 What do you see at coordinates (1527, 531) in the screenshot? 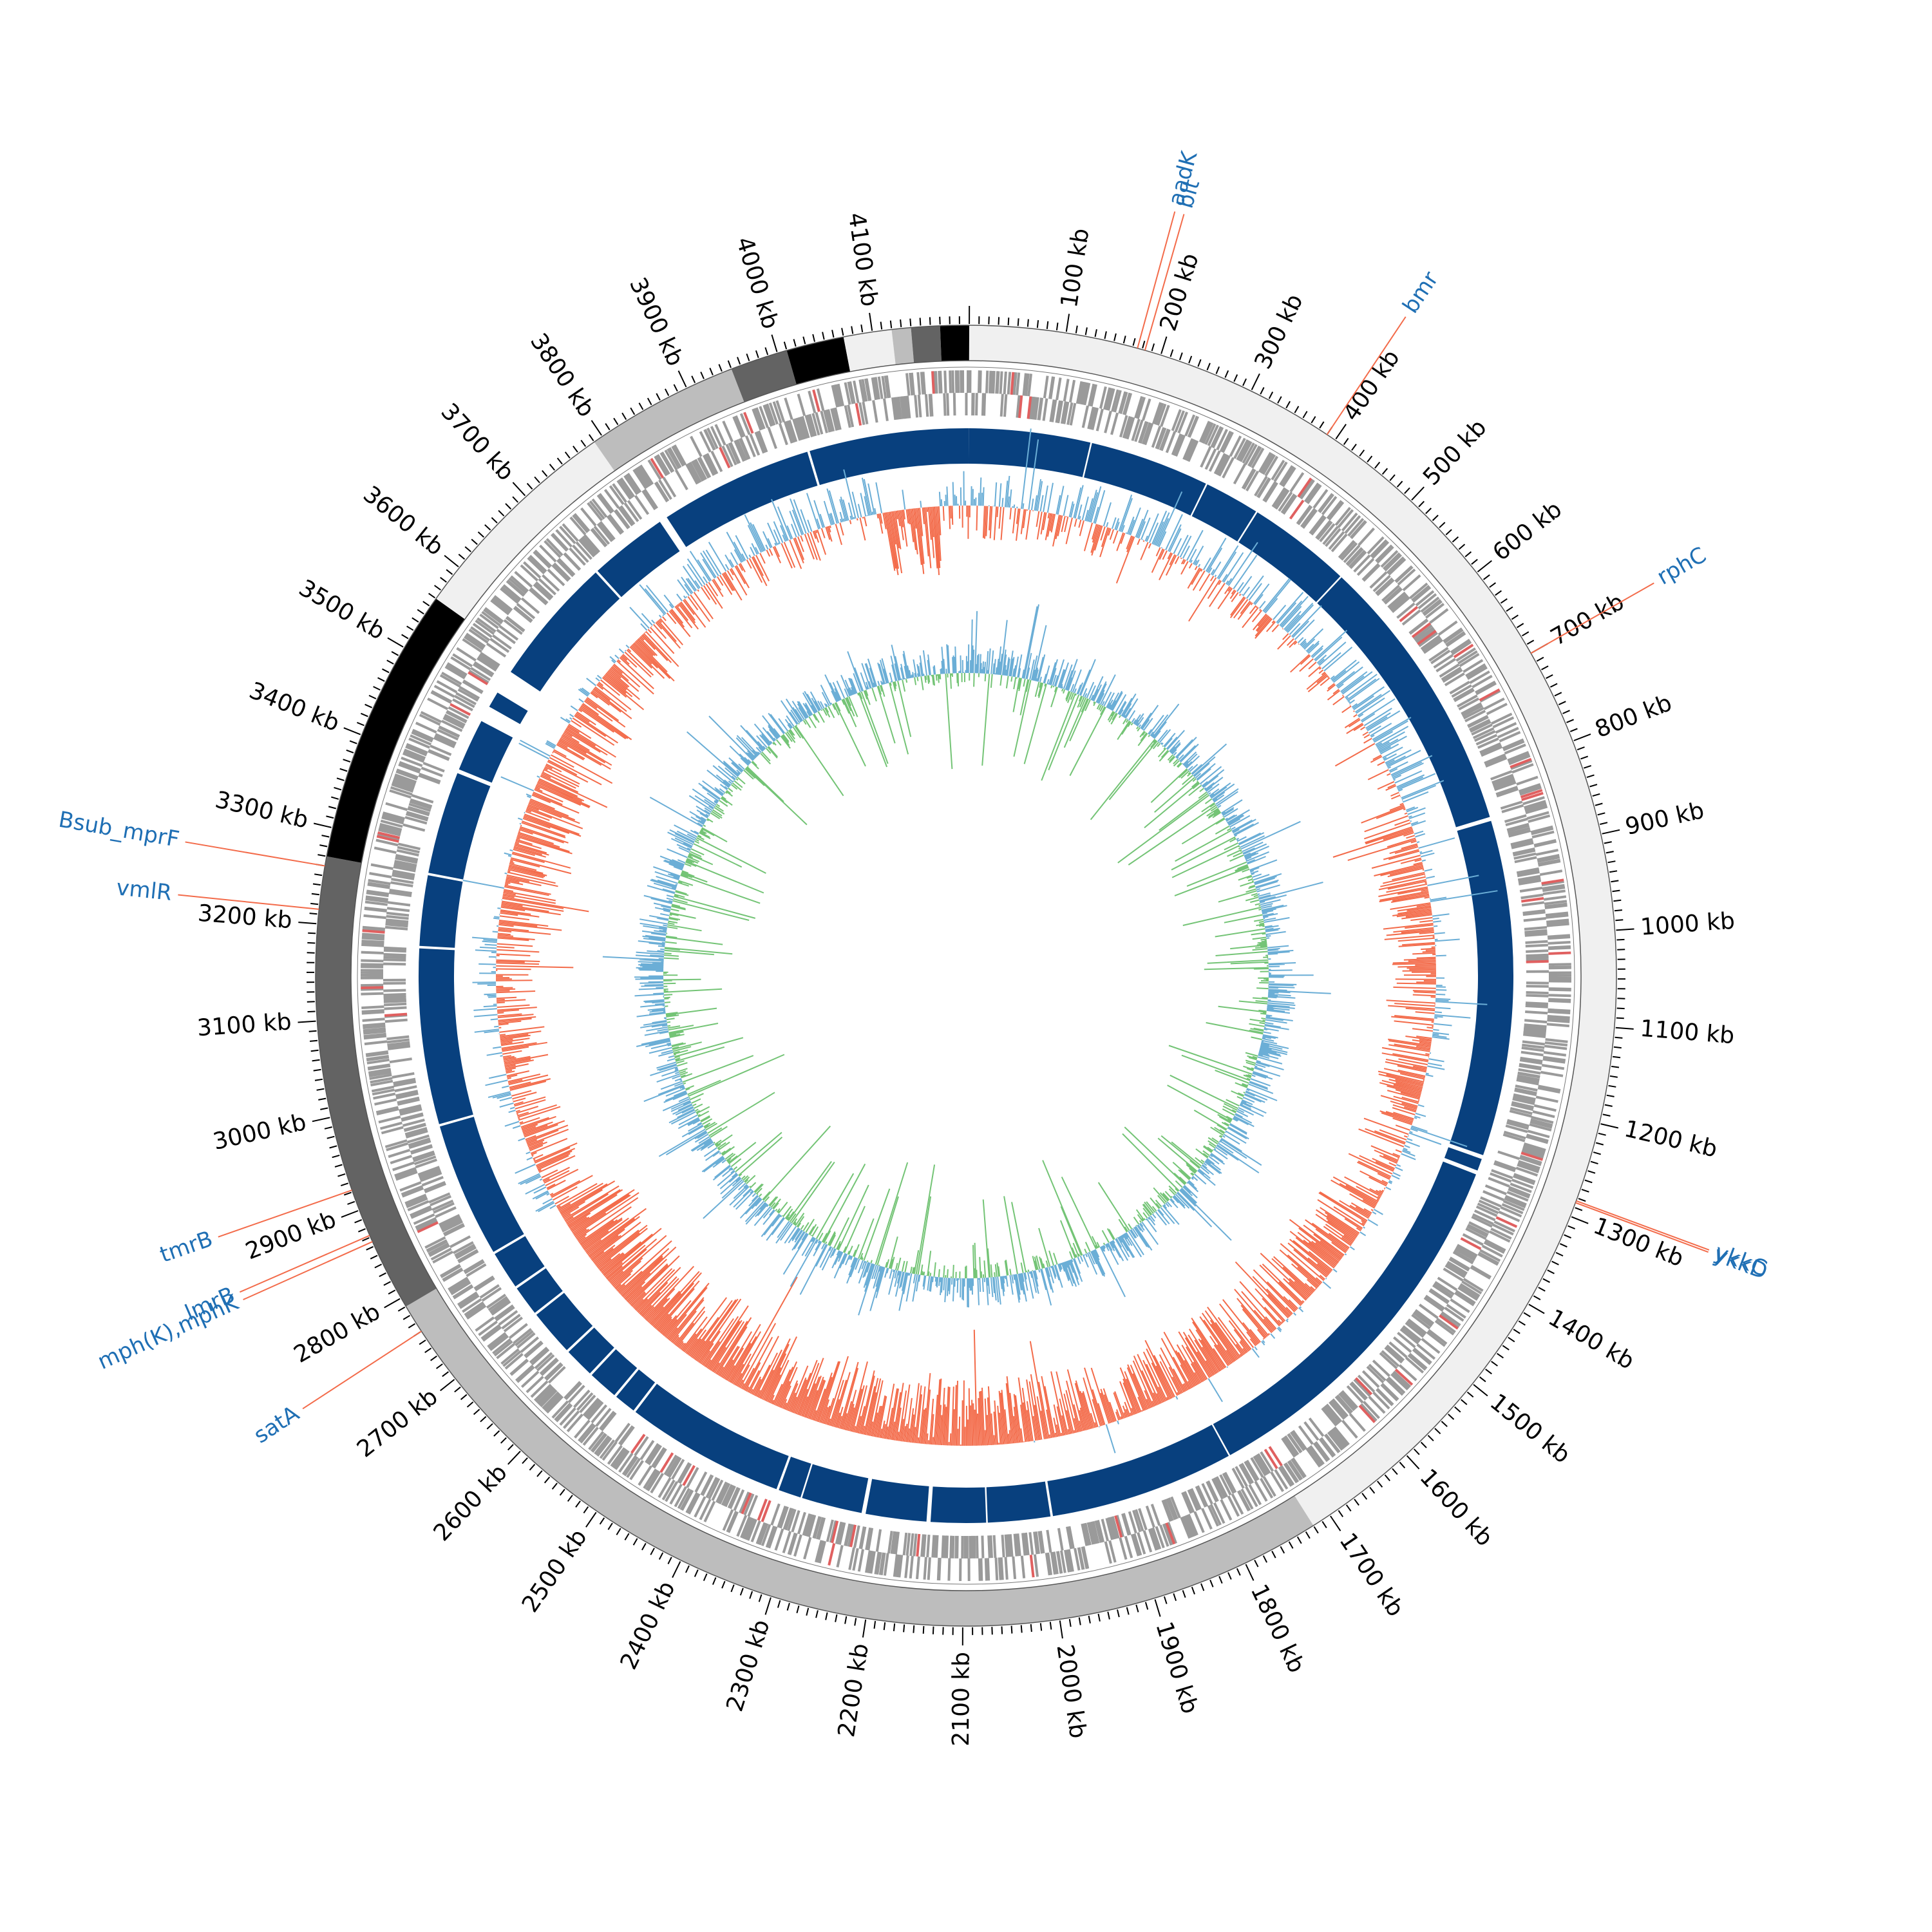
I see `tick-label: 600 kb` at bounding box center [1527, 531].